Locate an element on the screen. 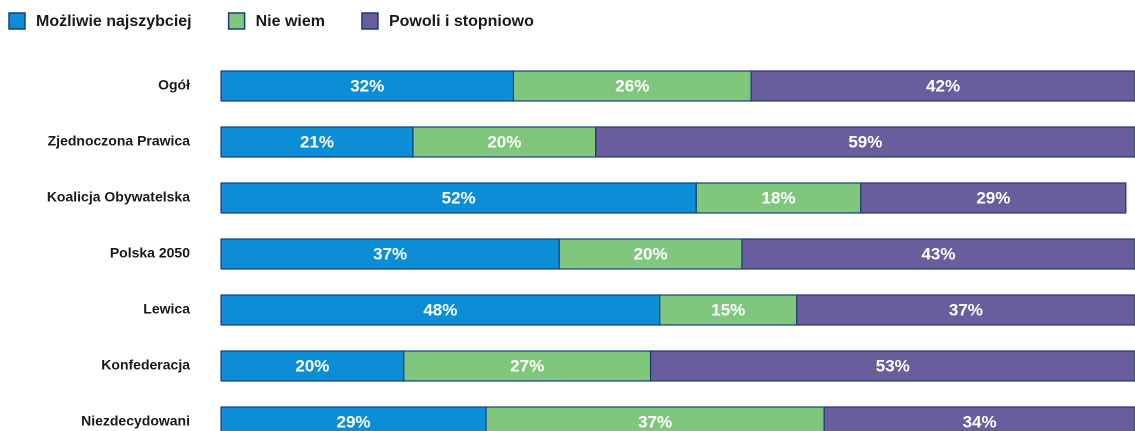 Image resolution: width=1135 pixels, height=431 pixels. value-label: 18% is located at coordinates (779, 197).